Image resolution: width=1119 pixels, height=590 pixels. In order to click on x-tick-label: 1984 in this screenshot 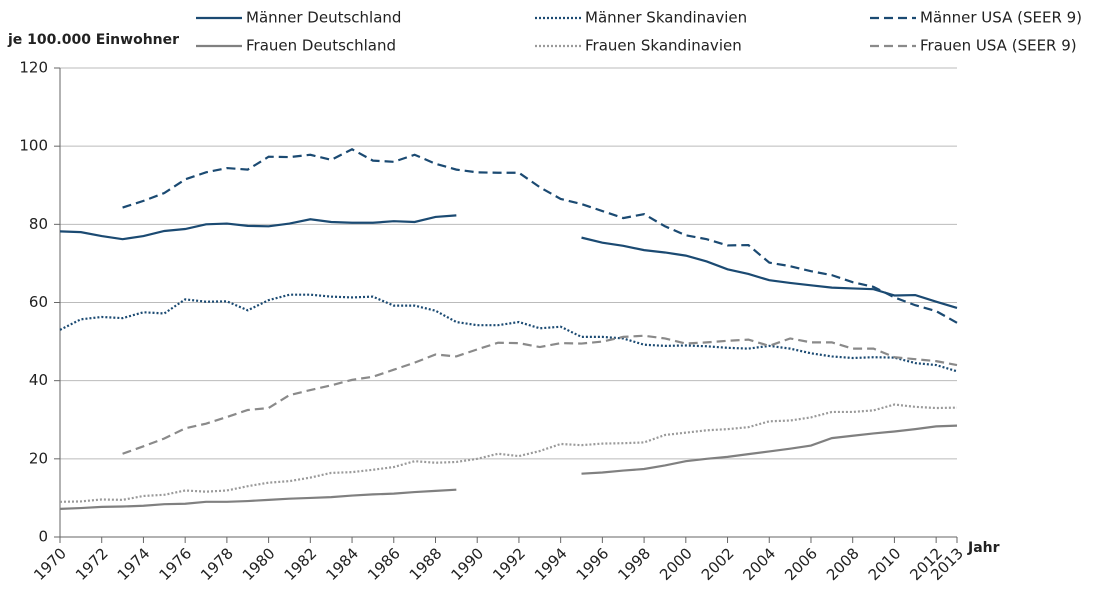, I will do `click(342, 564)`.